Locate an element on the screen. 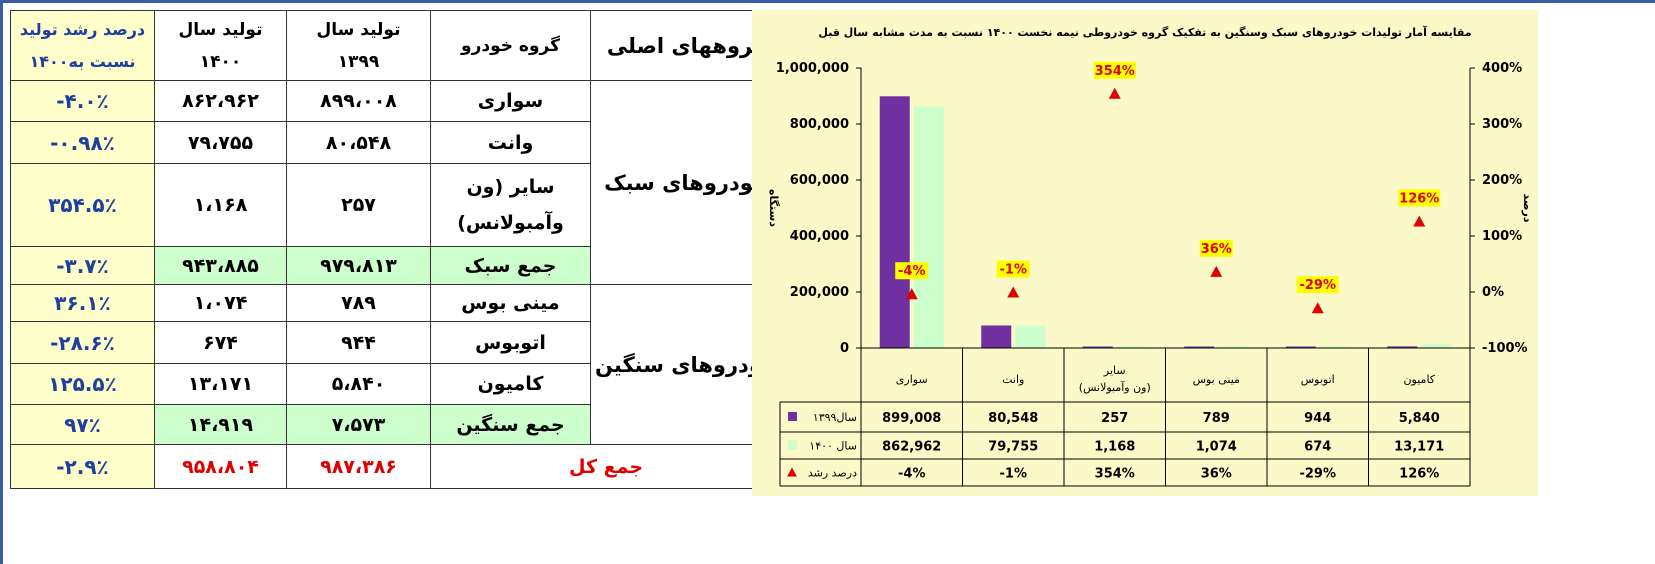 Image resolution: width=1655 pixels, height=564 pixels. total-1400-cell: ۹۵۸،۸۰۴ is located at coordinates (220, 466).